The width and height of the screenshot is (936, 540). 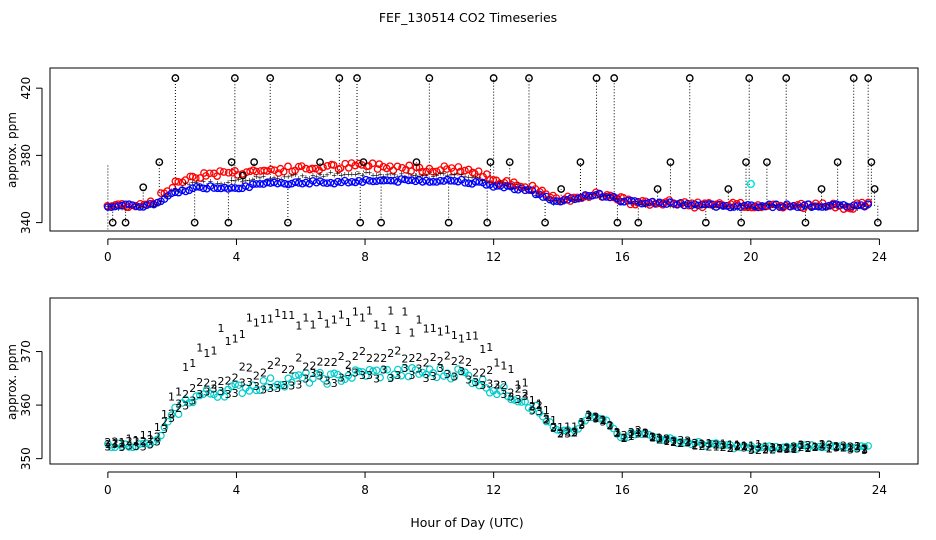 What do you see at coordinates (466, 522) in the screenshot?
I see `x-axis-label: Hour of Day (UTC)` at bounding box center [466, 522].